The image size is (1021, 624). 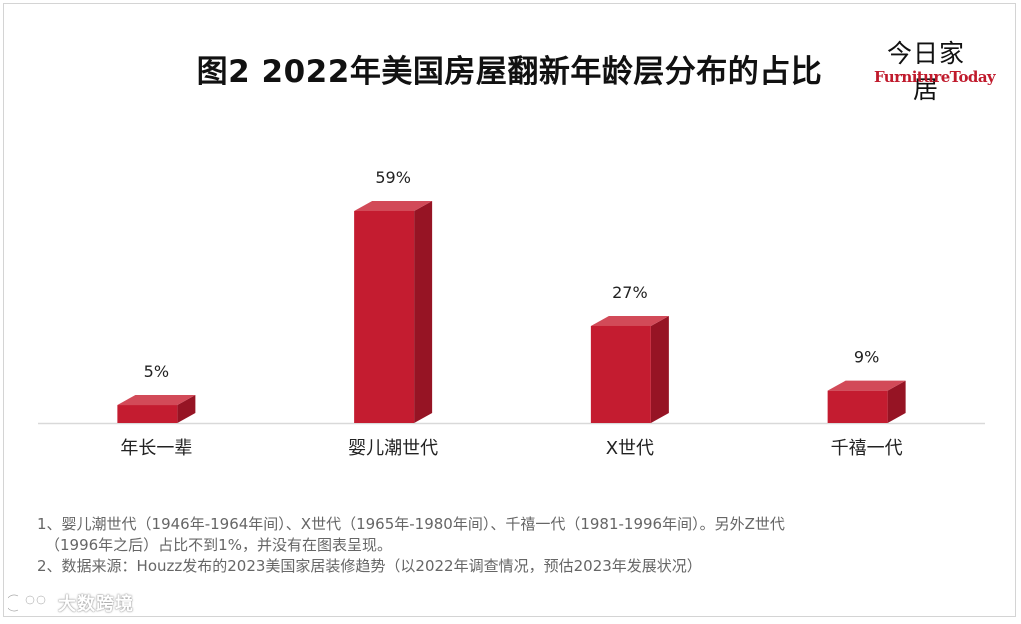 I want to click on x-tick-label-4: 千禧一代, so click(x=867, y=448).